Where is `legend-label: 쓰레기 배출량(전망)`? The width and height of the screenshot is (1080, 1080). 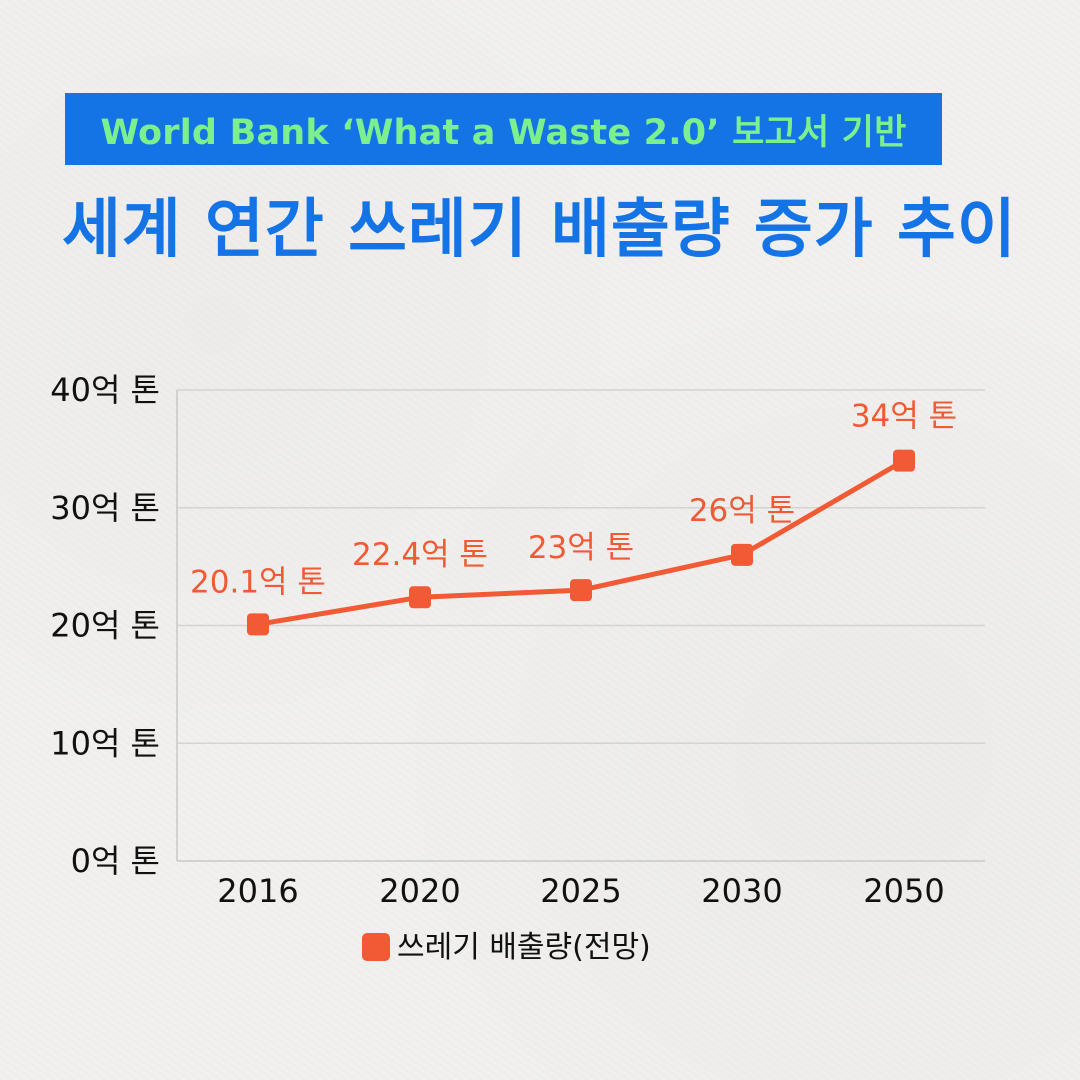 legend-label: 쓰레기 배출량(전망) is located at coordinates (524, 947).